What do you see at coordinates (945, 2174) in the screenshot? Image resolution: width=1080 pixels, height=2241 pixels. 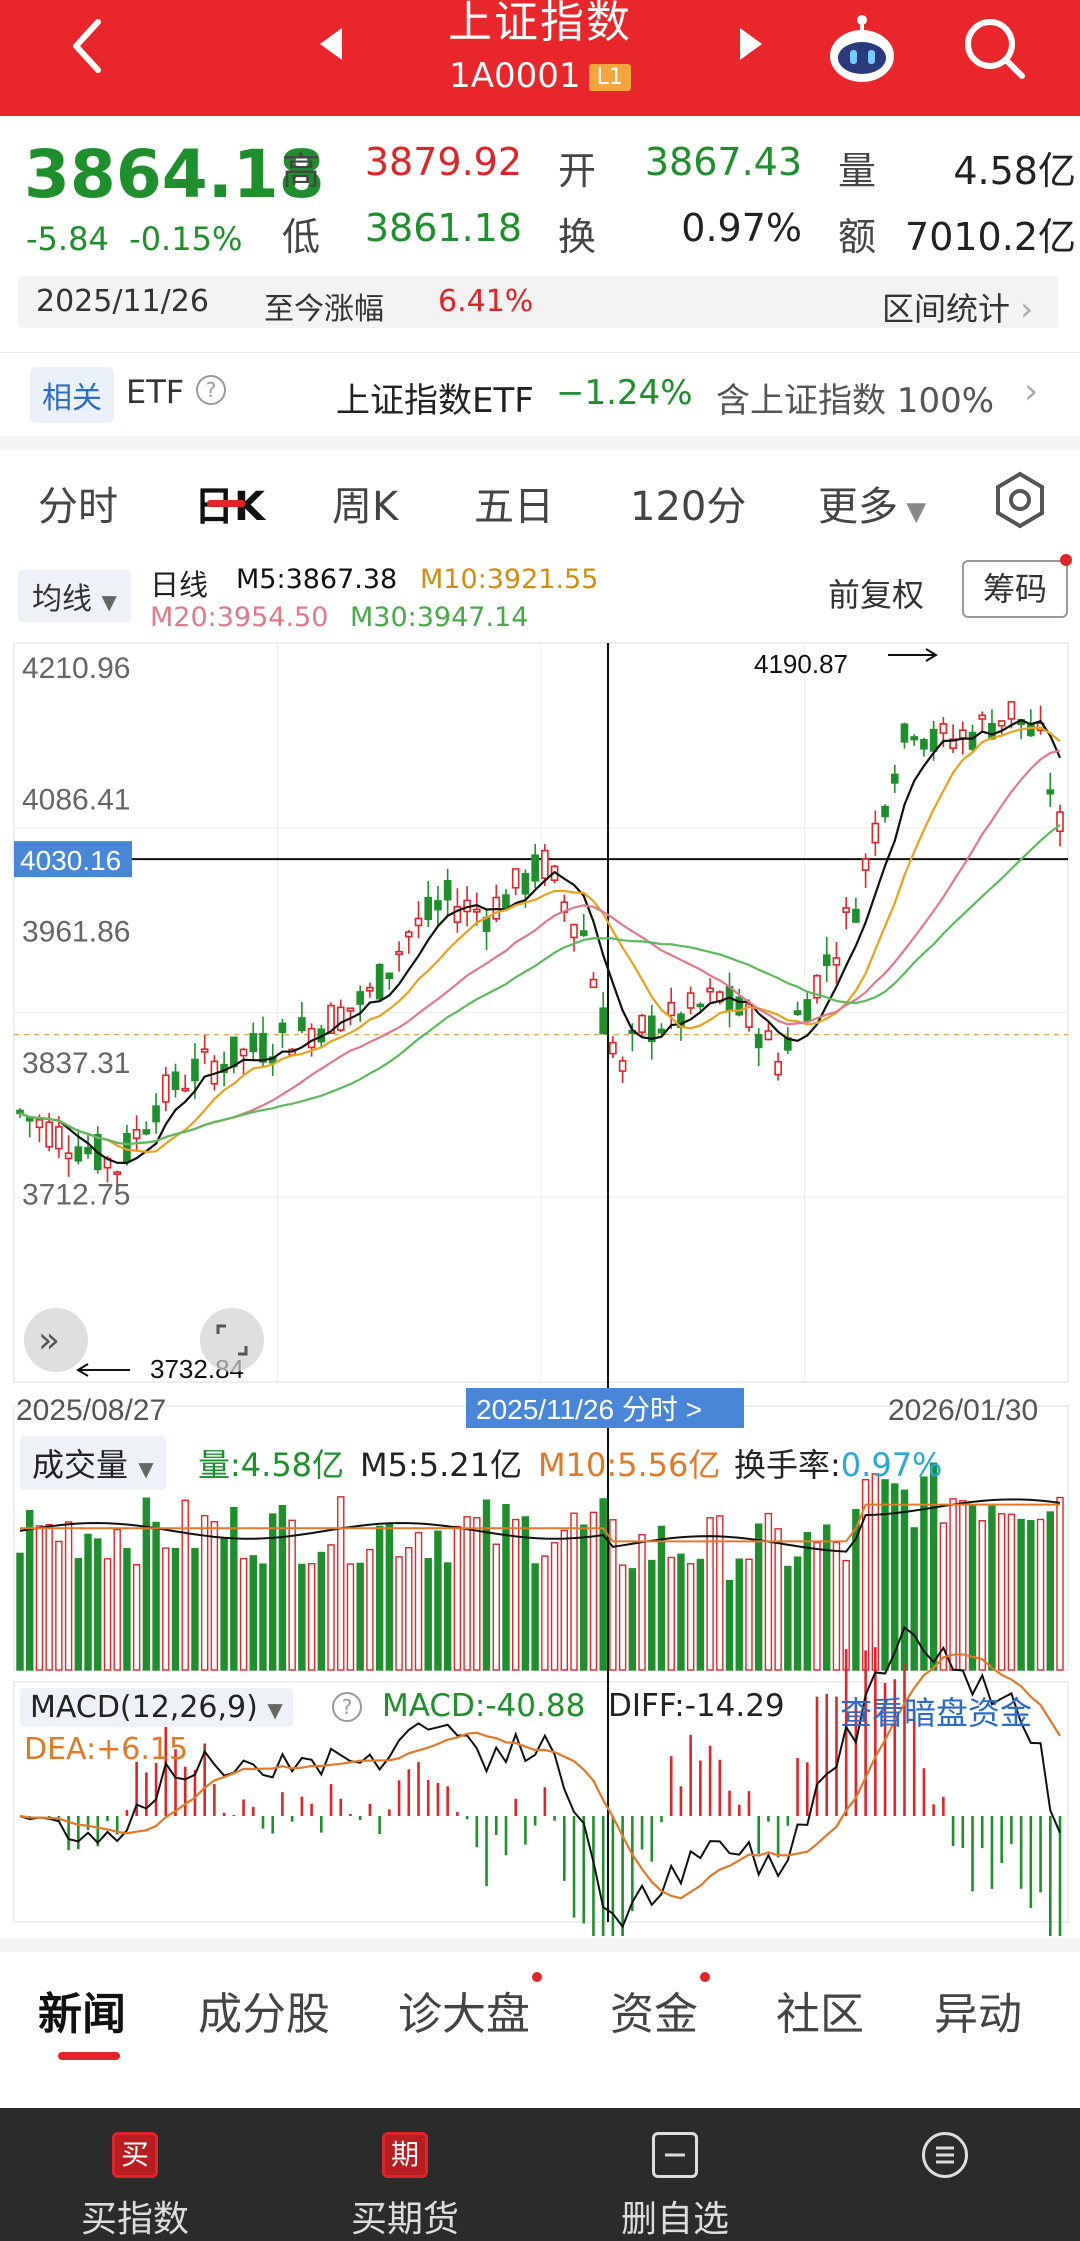 I see `more-menu-button` at bounding box center [945, 2174].